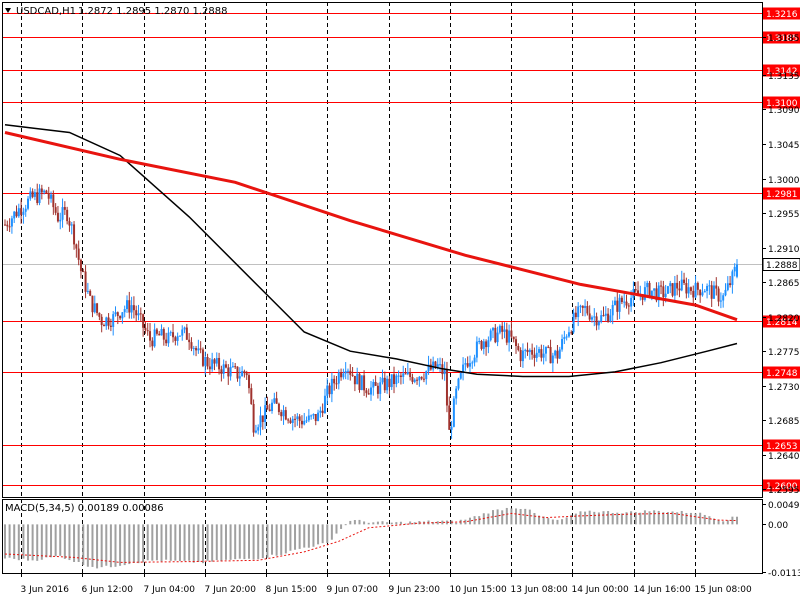 The height and width of the screenshot is (604, 800). What do you see at coordinates (784, 77) in the screenshot?
I see `price-tick-label: 1.3135` at bounding box center [784, 77].